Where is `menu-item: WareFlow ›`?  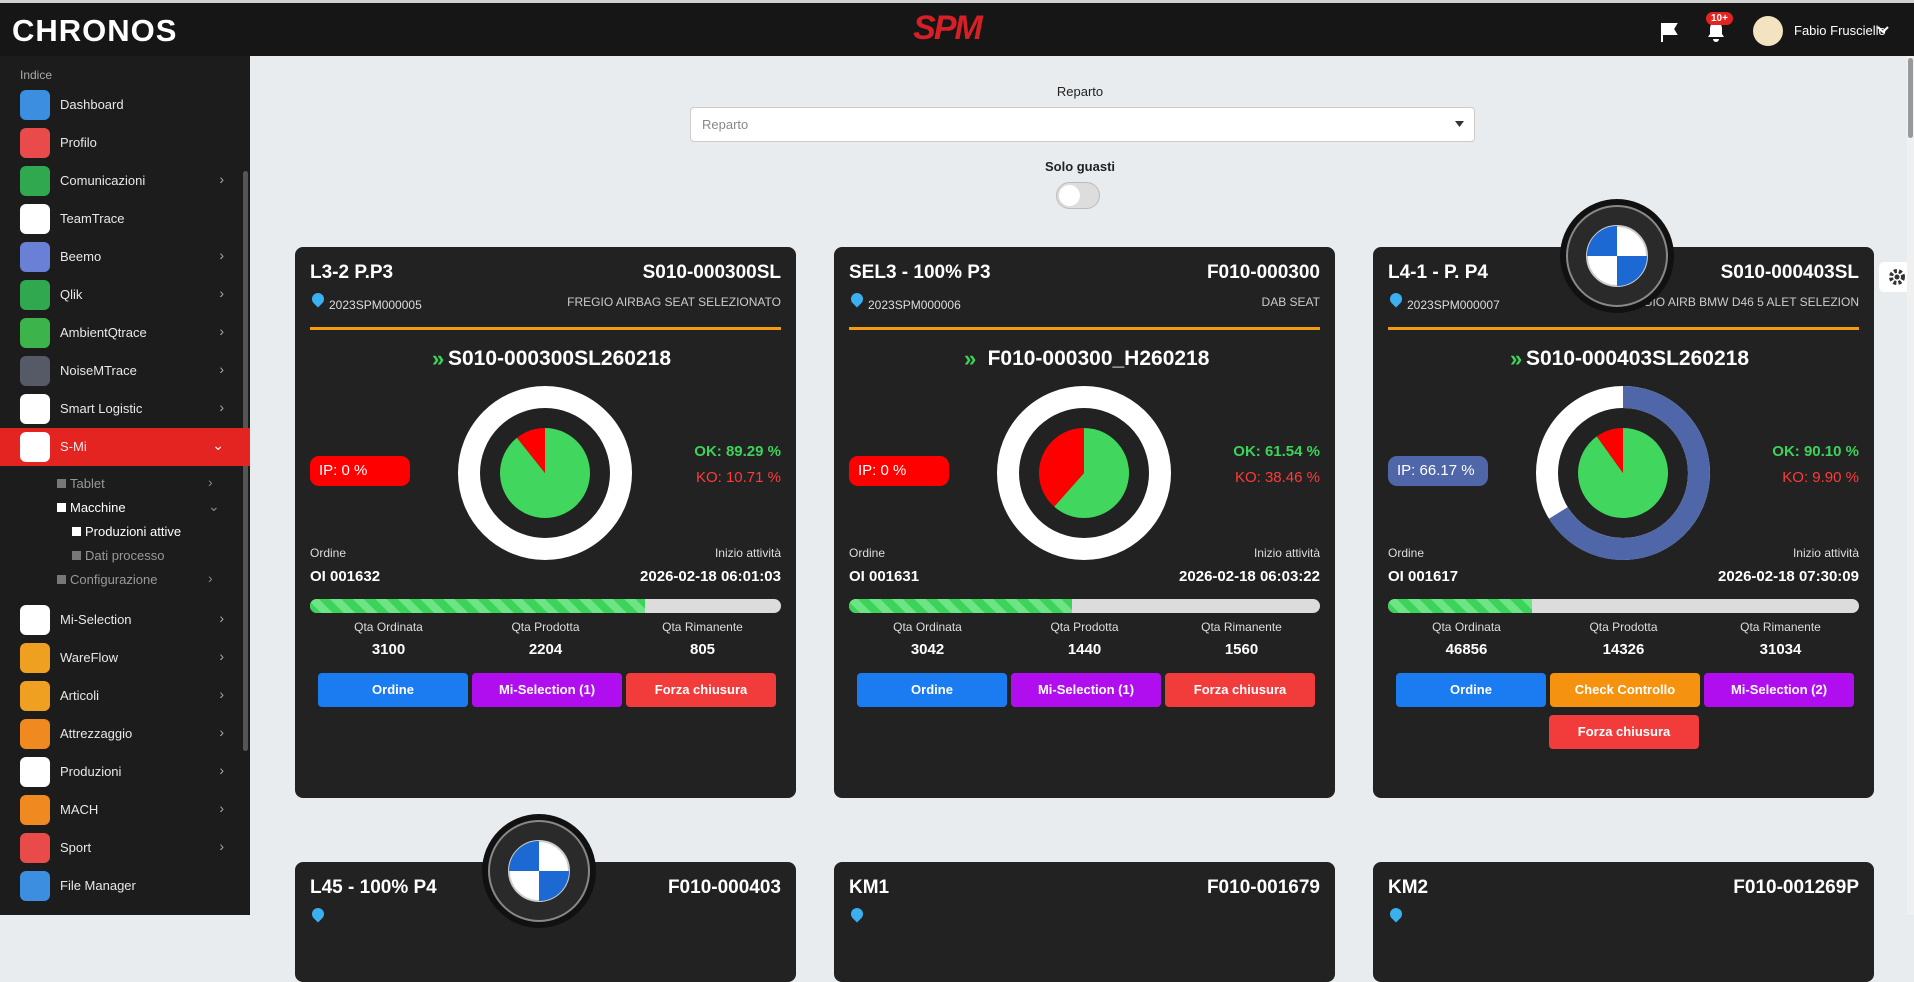
menu-item: WareFlow › is located at coordinates (125, 658).